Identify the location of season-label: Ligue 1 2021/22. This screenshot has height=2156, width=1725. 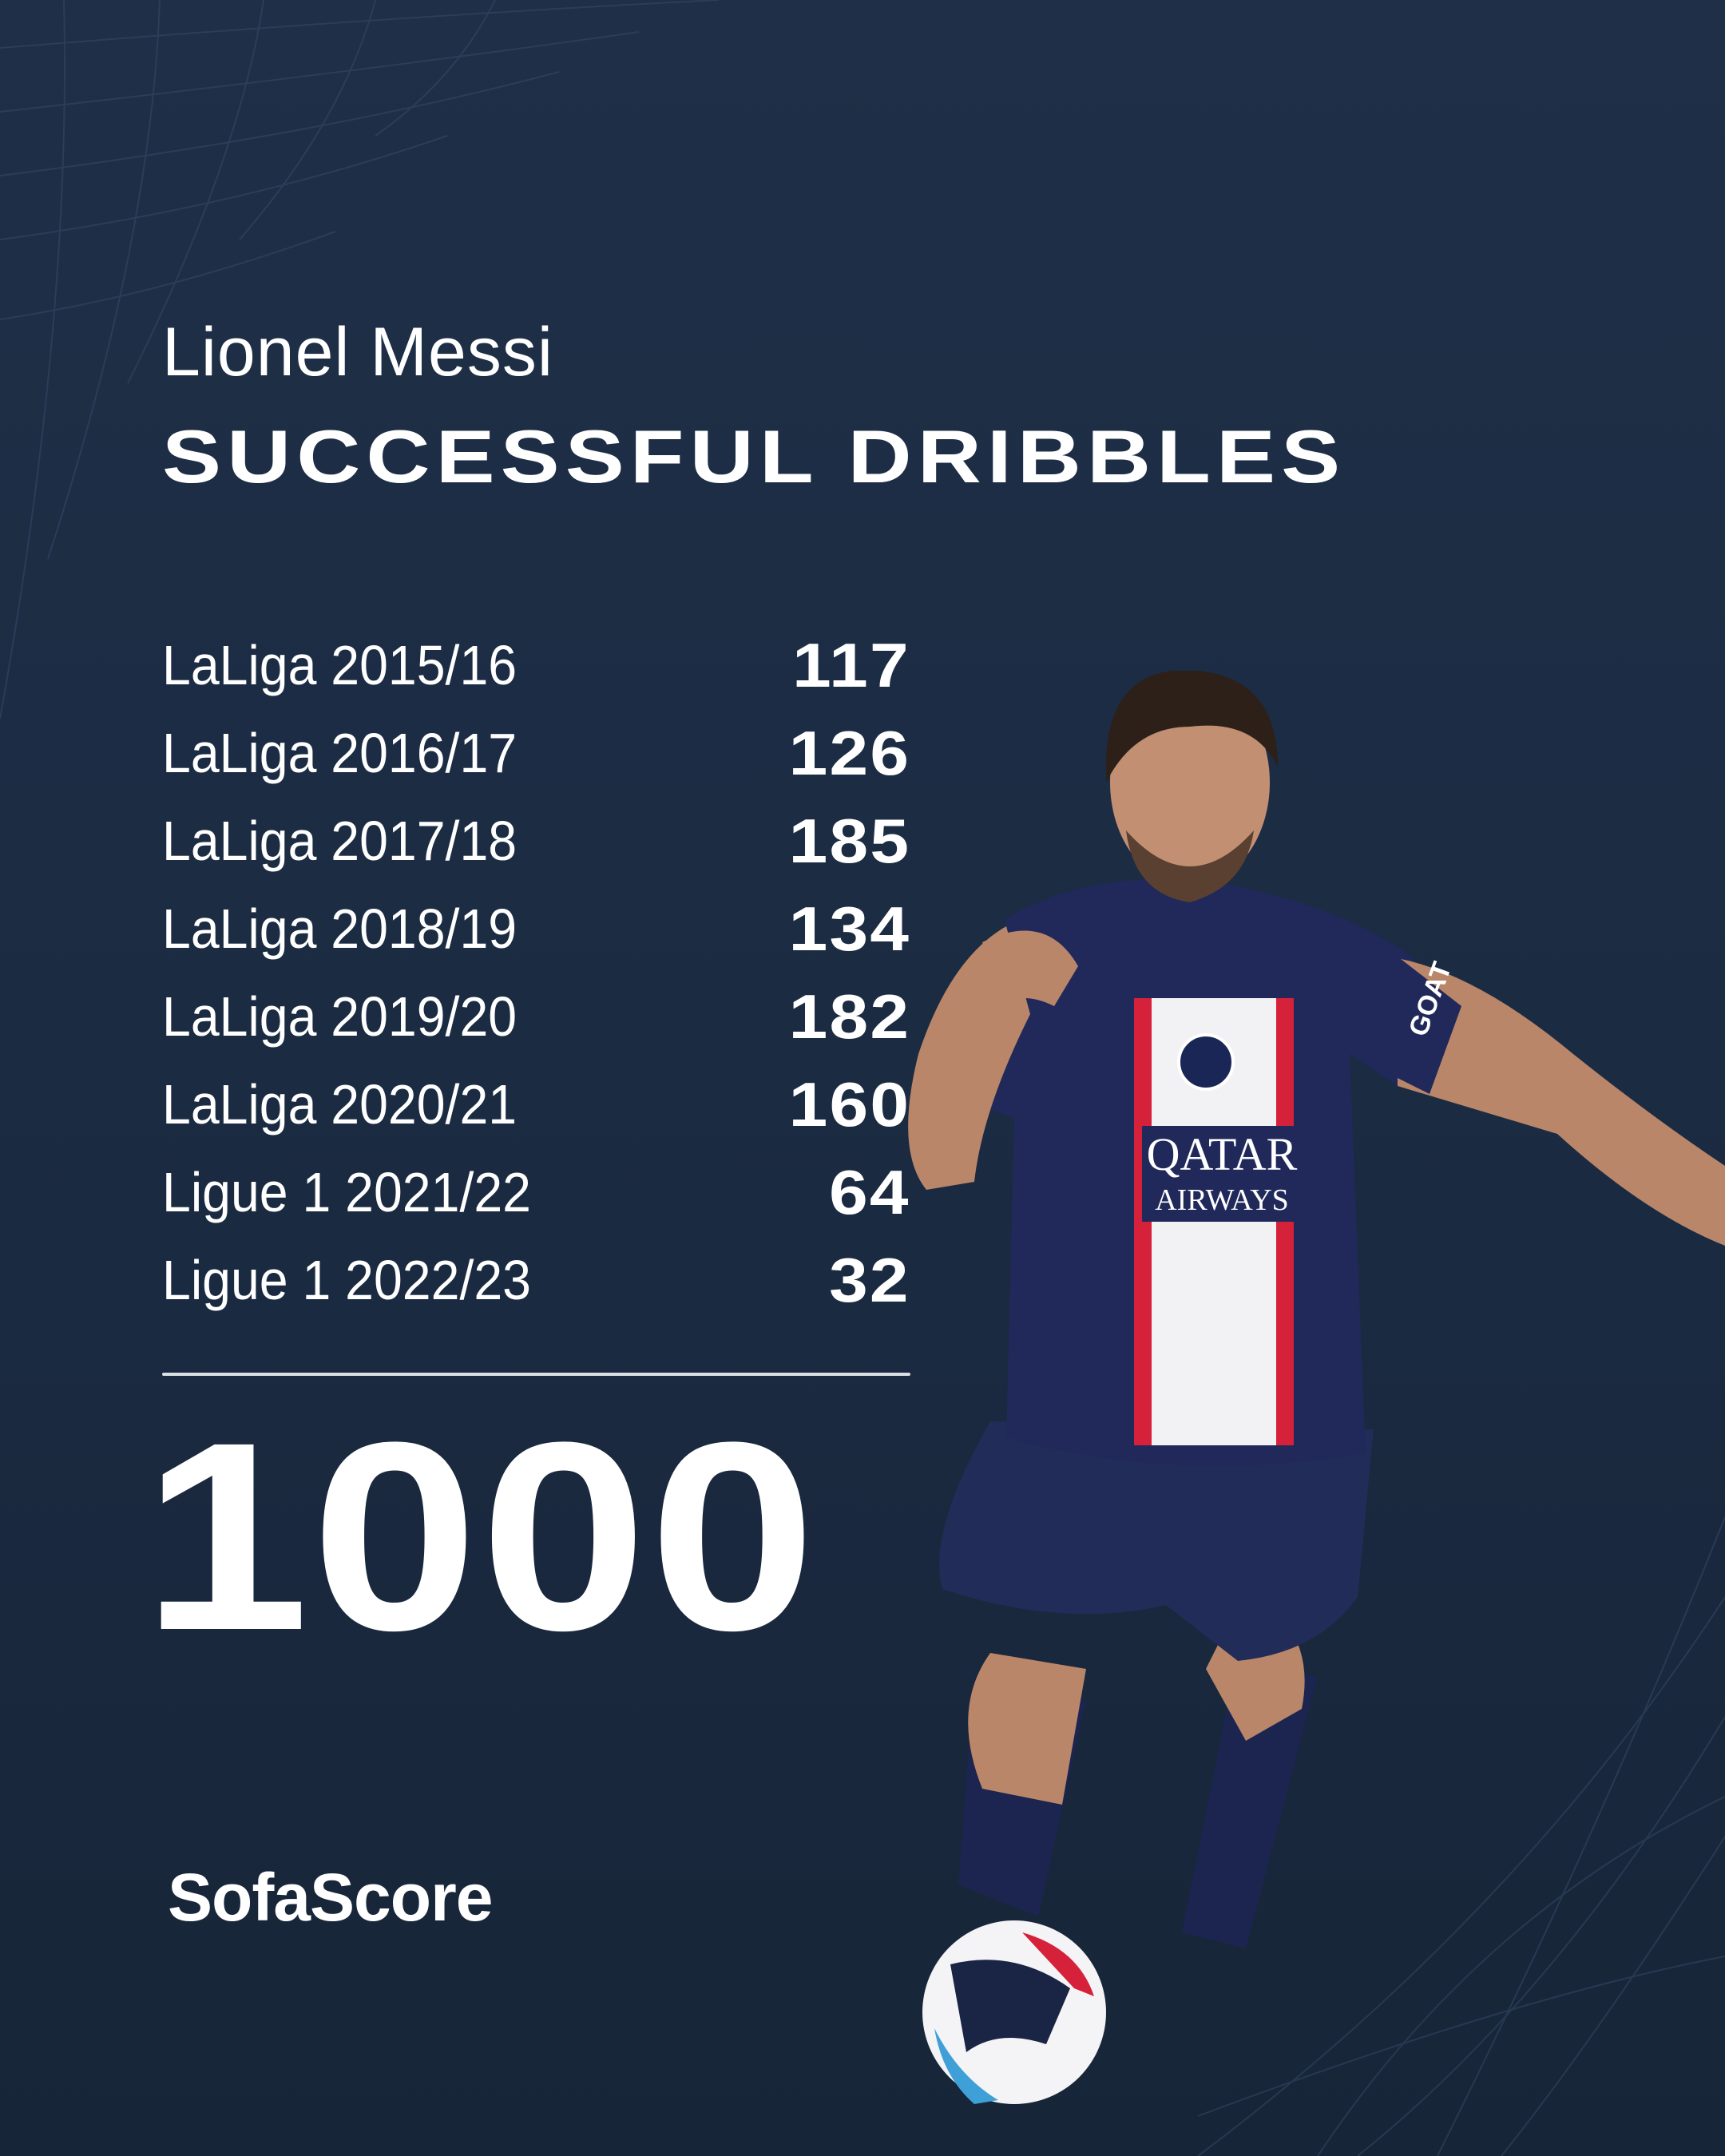
(346, 1192).